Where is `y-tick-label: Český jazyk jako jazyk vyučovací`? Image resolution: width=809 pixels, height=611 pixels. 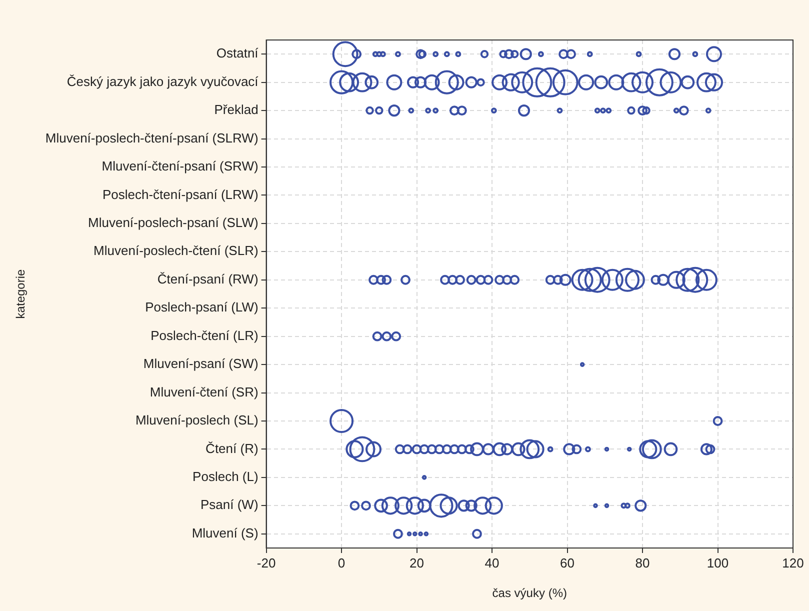
y-tick-label: Český jazyk jako jazyk vyučovací is located at coordinates (162, 81).